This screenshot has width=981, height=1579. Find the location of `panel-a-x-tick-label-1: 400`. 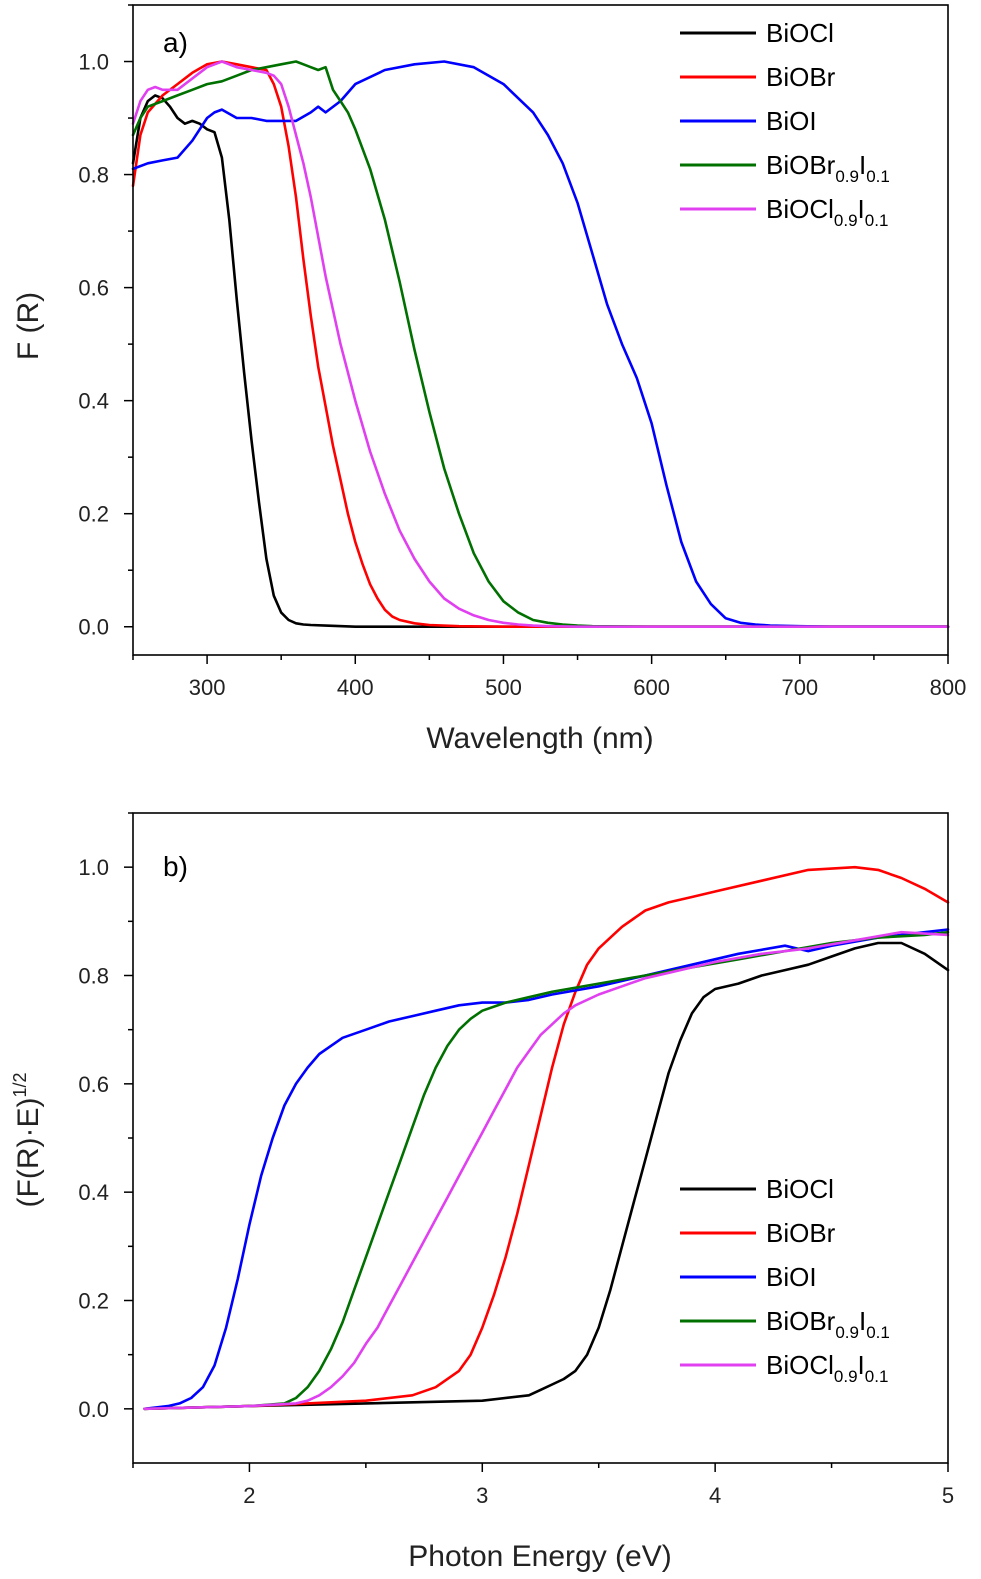

panel-a-x-tick-label-1: 400 is located at coordinates (355, 687).